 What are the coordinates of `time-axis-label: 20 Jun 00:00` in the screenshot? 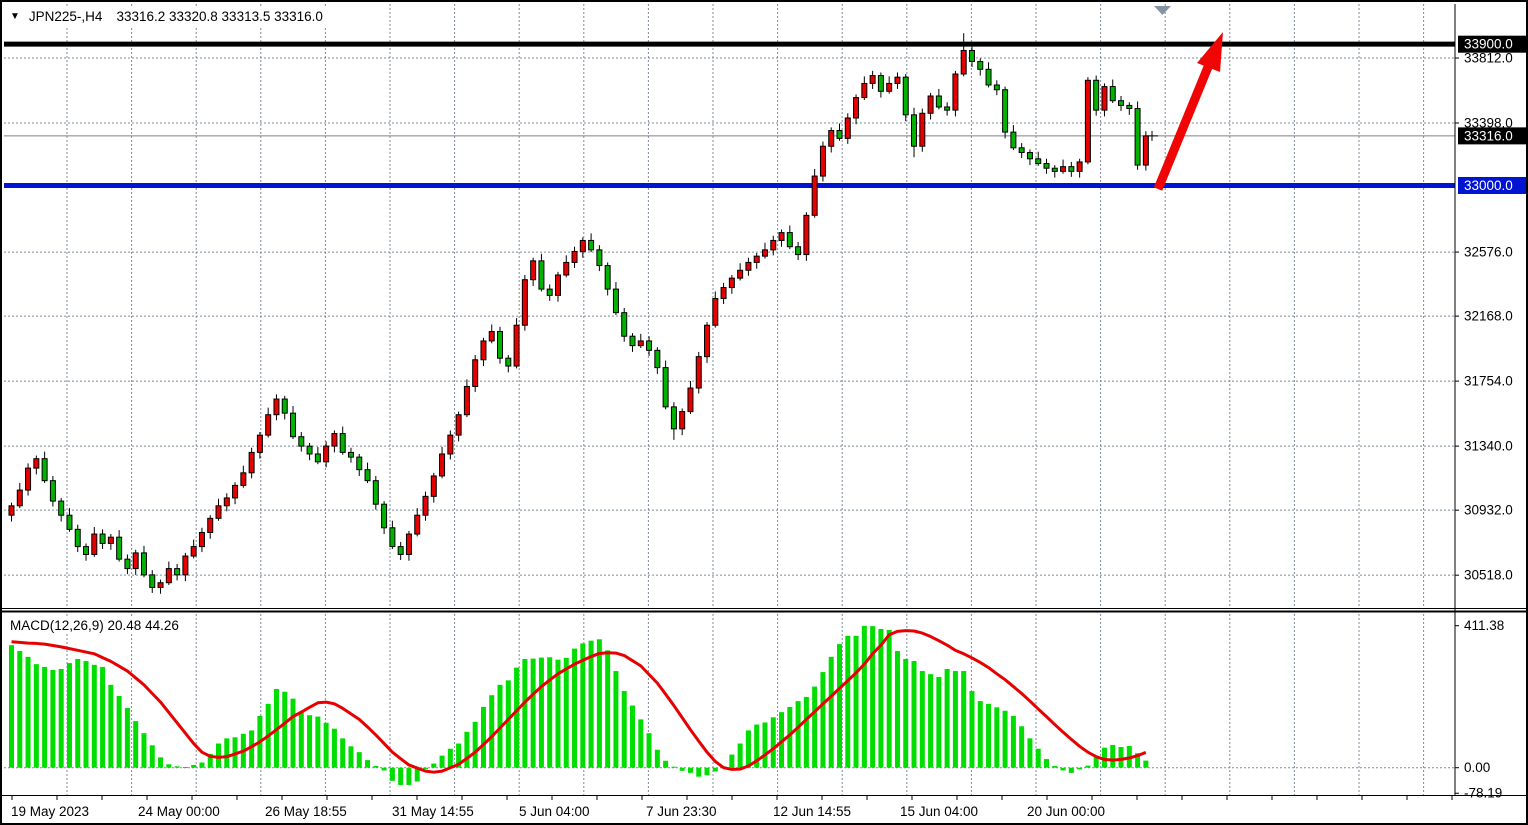 It's located at (1066, 811).